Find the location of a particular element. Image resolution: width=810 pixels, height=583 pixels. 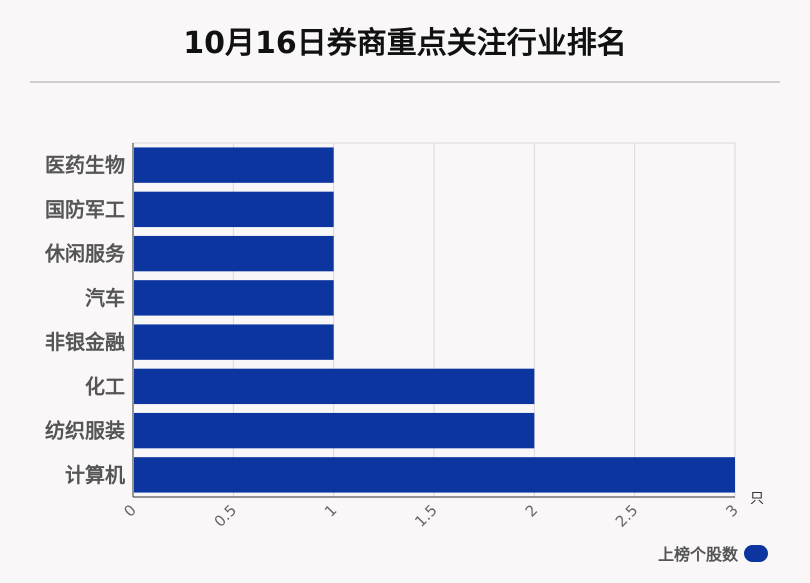

legend-label: 上榜个股数 is located at coordinates (697, 554).